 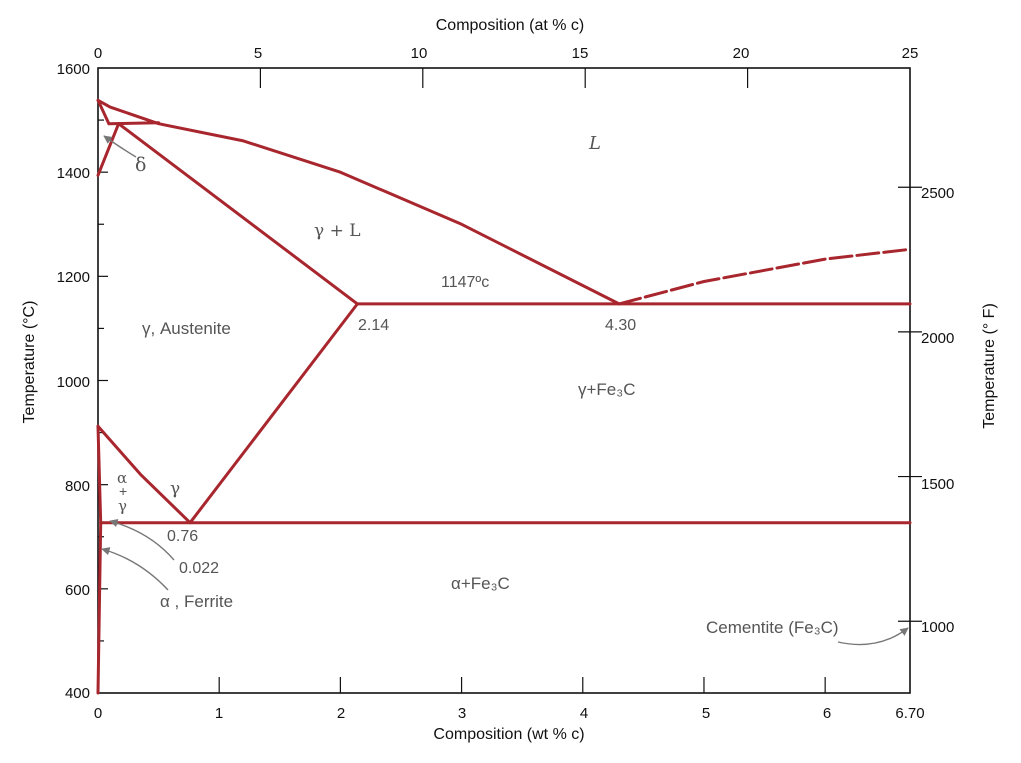 I want to click on x2-tick-label: 0, so click(x=98, y=53).